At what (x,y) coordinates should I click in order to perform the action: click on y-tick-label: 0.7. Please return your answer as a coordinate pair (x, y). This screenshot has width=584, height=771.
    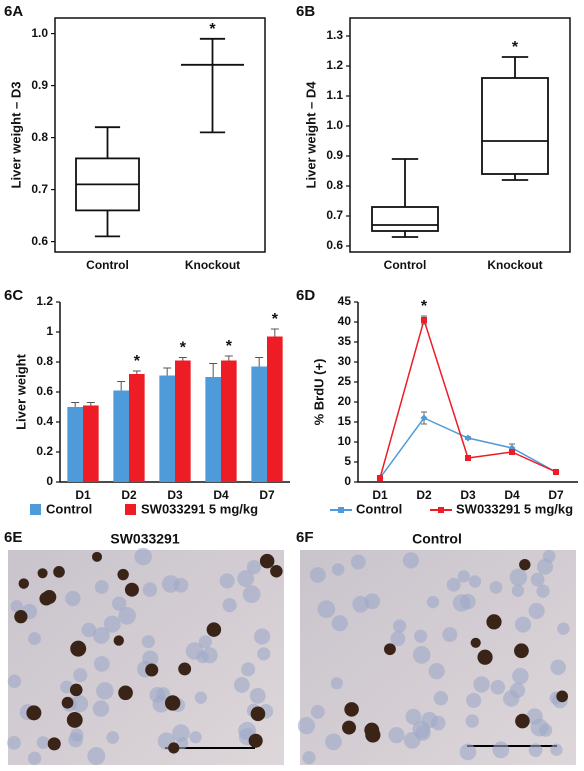
    Looking at the image, I should click on (334, 215).